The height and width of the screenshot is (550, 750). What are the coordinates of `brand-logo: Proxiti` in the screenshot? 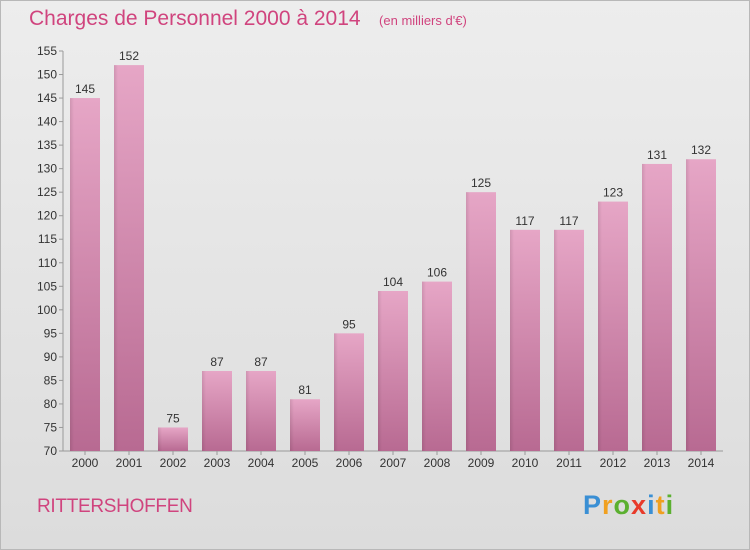 It's located at (628, 505).